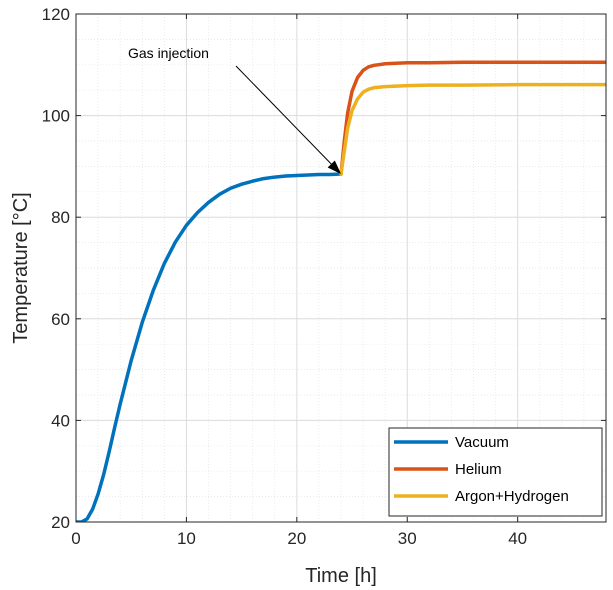  I want to click on series-line-helium, so click(472, 118).